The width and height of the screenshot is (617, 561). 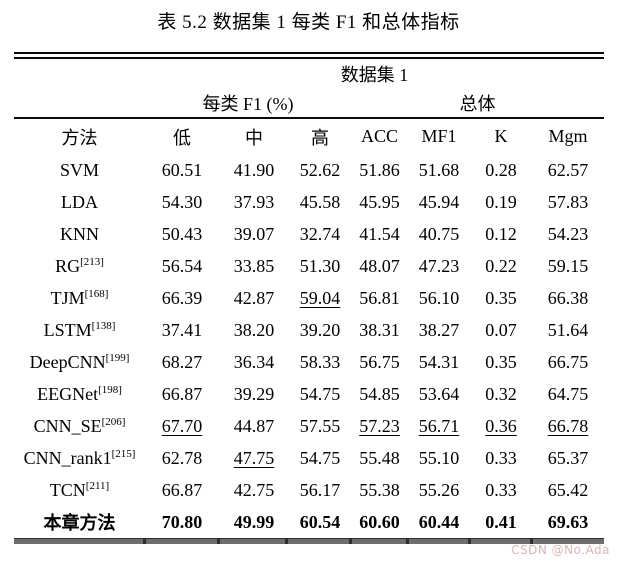 What do you see at coordinates (182, 233) in the screenshot?
I see `value-cell: 50.43` at bounding box center [182, 233].